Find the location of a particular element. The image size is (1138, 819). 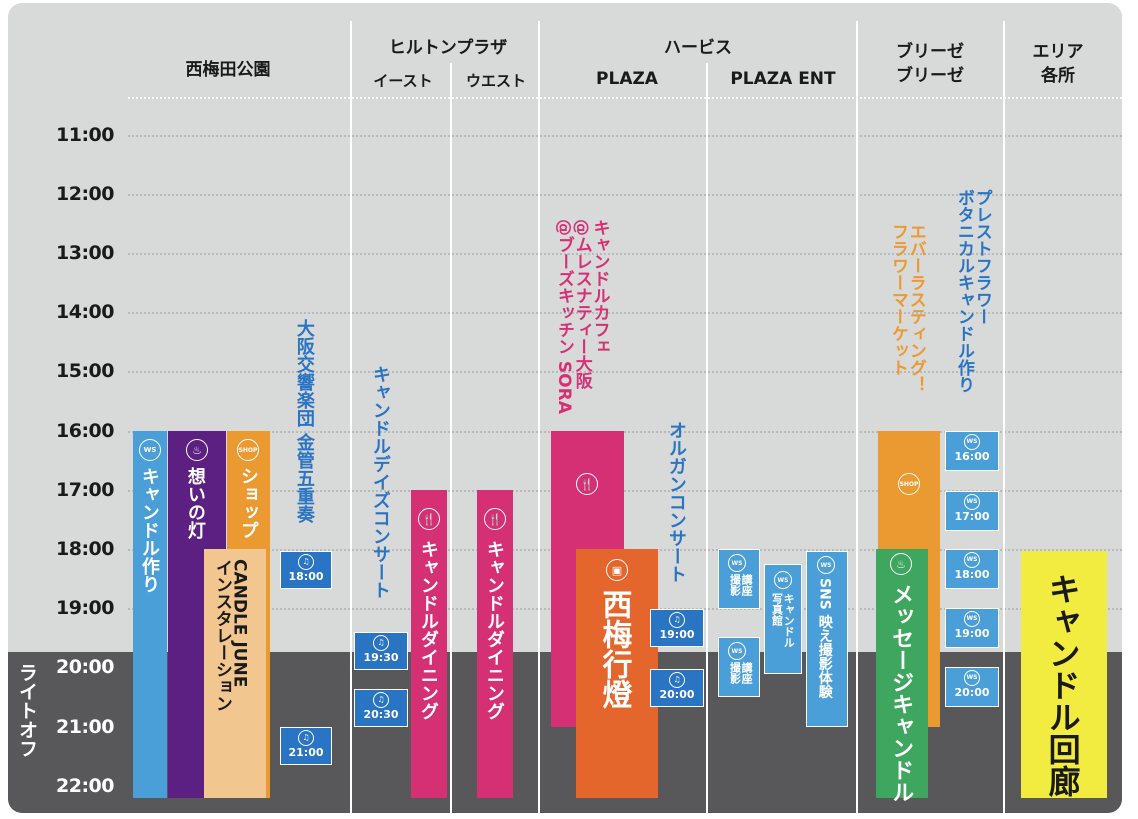

chip-time: 18:00 is located at coordinates (306, 576).